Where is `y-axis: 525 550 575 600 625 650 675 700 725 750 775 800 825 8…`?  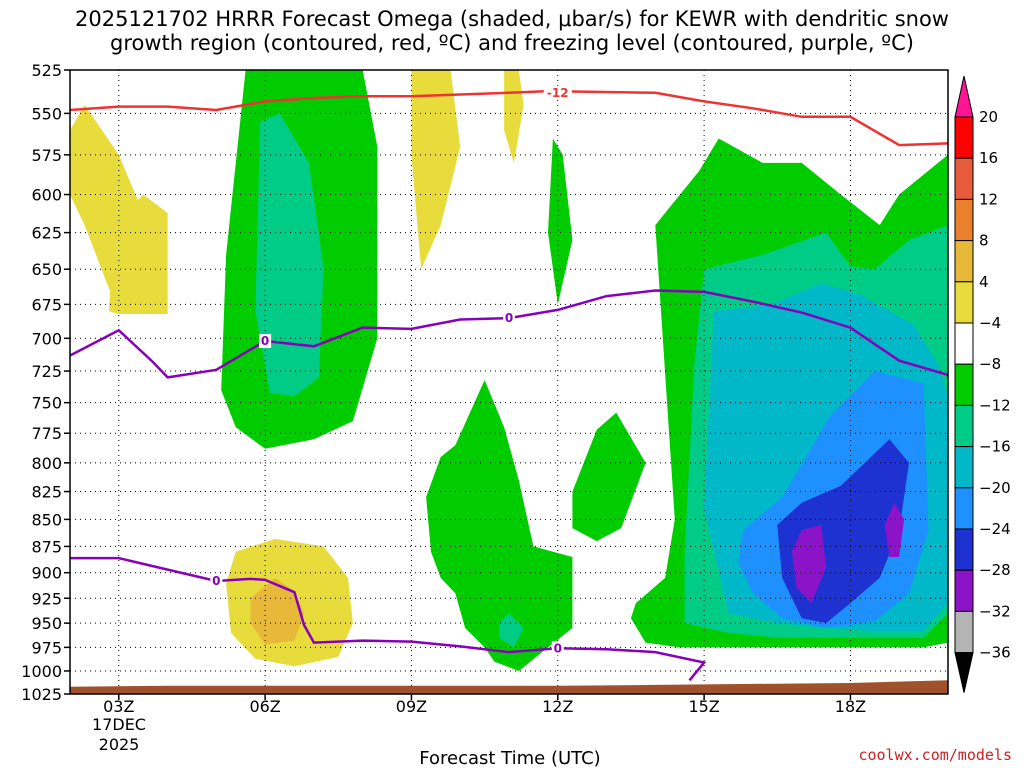
y-axis: 525 550 575 600 625 650 675 700 725 750 775 800 825 8… is located at coordinates (45, 382).